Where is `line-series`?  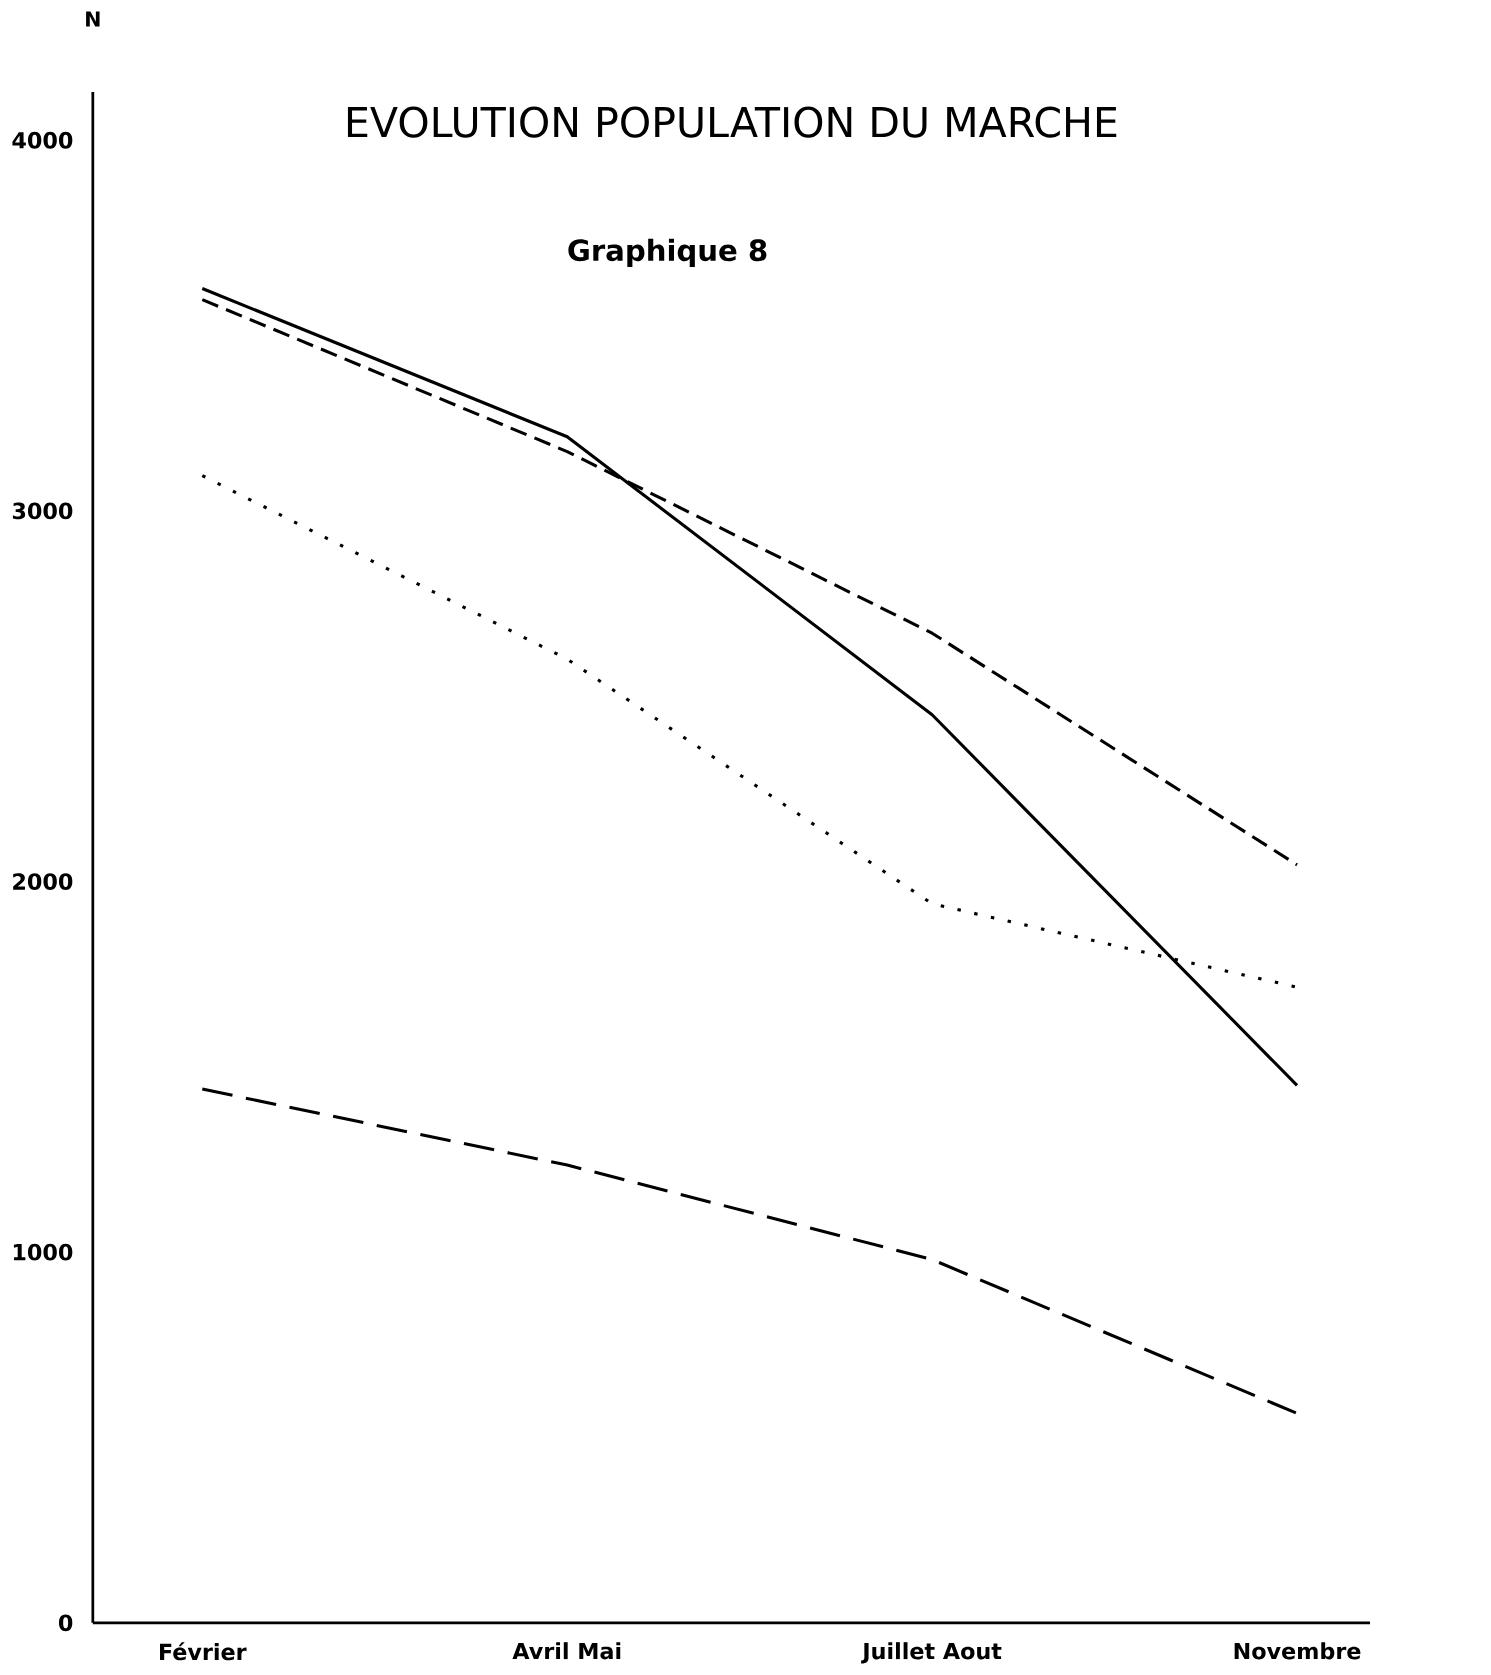 line-series is located at coordinates (749, 1251).